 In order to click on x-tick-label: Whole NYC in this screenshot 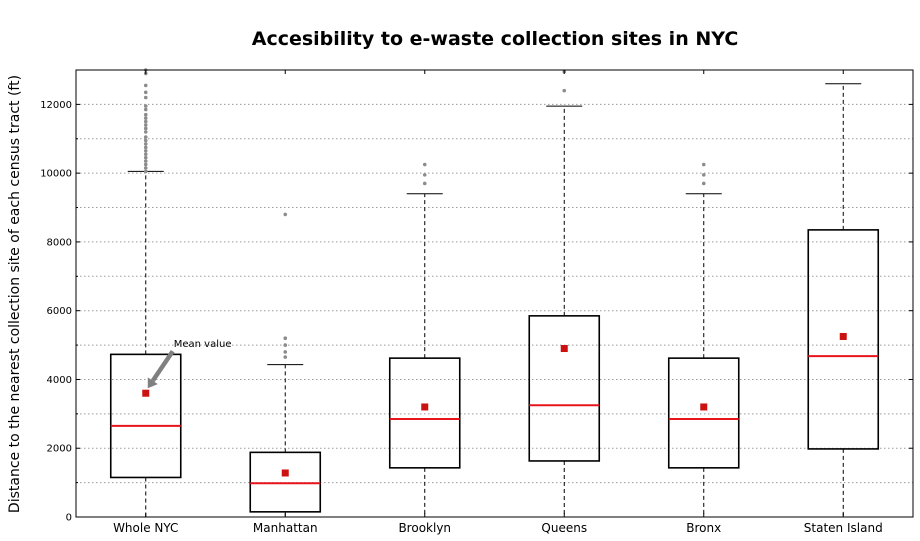, I will do `click(145, 528)`.